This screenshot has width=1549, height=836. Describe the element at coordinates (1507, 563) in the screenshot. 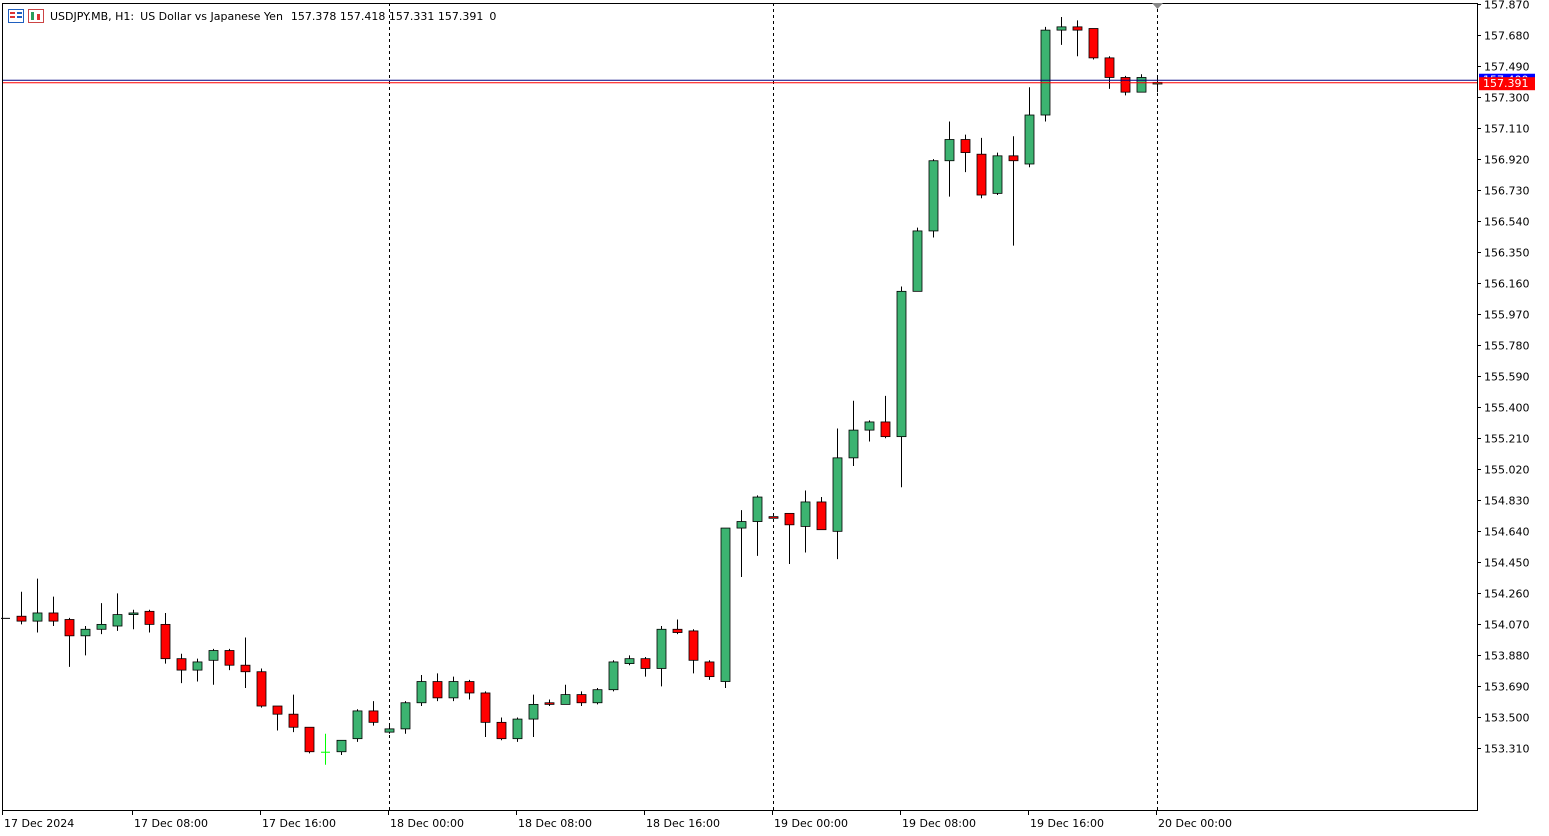

I see `y-tick-label: 154.450` at that location.